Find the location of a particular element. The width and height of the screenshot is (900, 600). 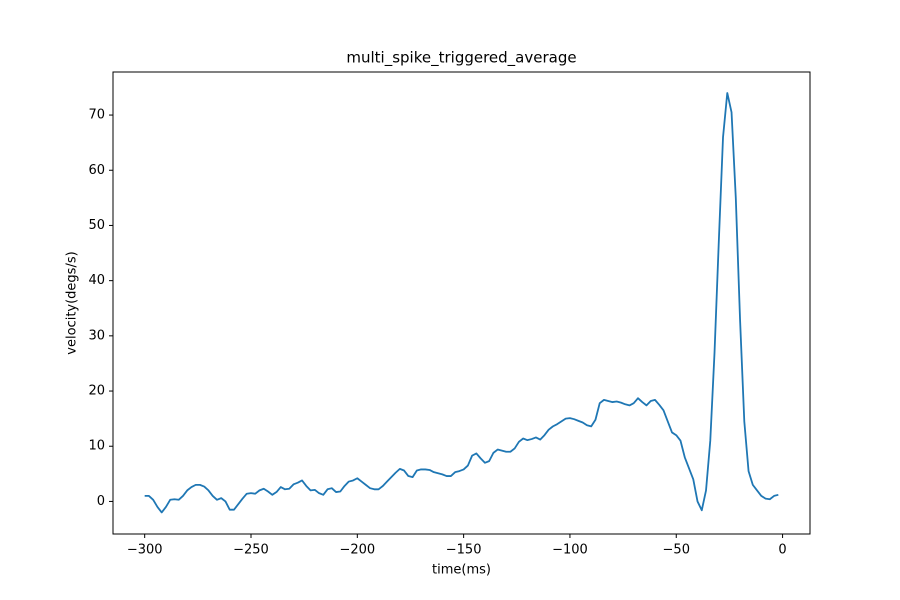

y-tick-label: 20 is located at coordinates (96, 391).